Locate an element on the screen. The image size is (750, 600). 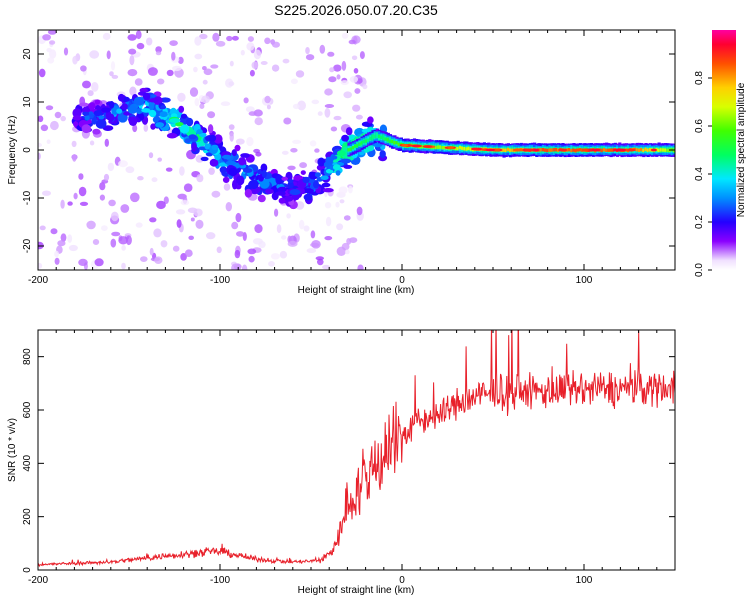
colorbar-ticks: 0.0 0.2 0.4 0.6 0.8 is located at coordinates (703, 174).